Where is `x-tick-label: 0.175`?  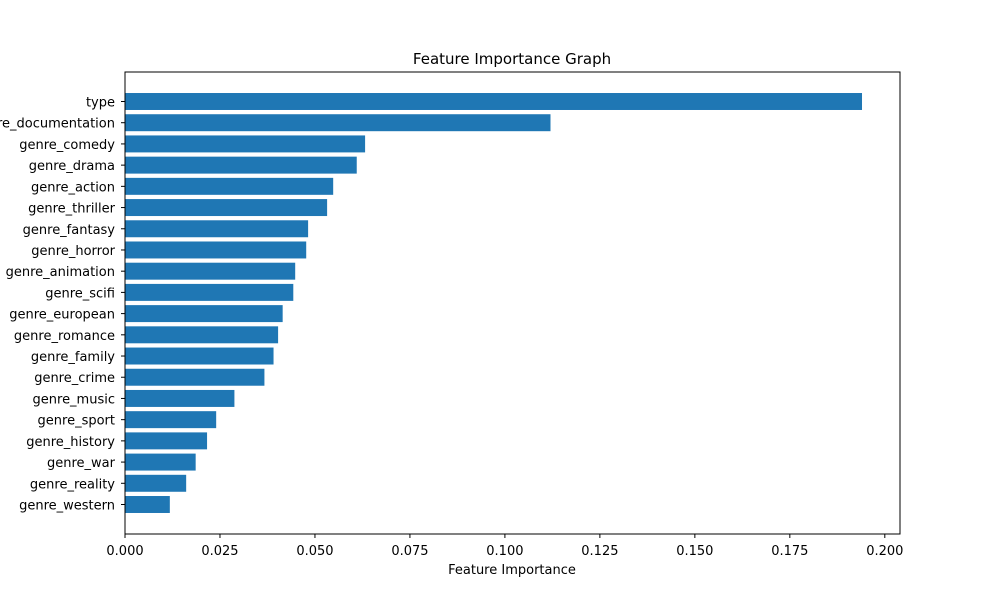
x-tick-label: 0.175 is located at coordinates (789, 551).